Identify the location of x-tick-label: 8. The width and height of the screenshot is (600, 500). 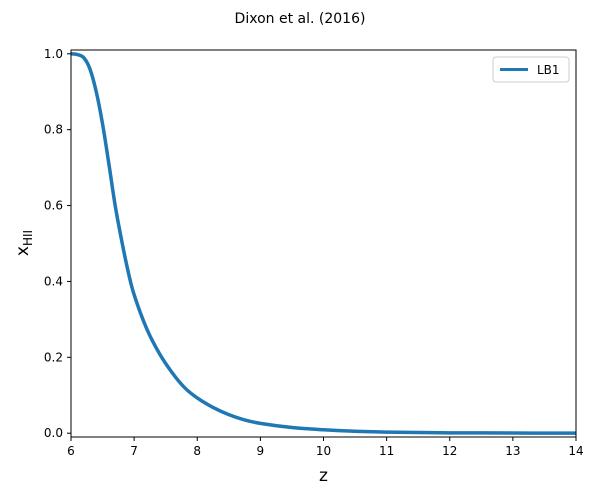
(197, 451).